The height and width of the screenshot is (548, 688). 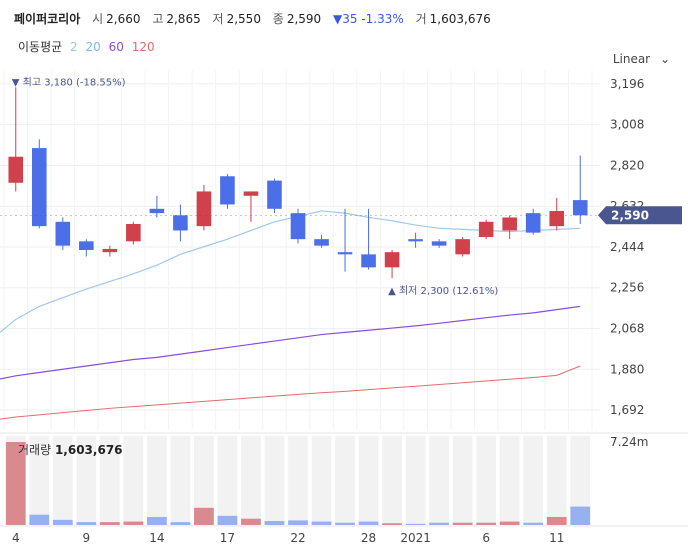 I want to click on date-tick-label: 11, so click(x=556, y=538).